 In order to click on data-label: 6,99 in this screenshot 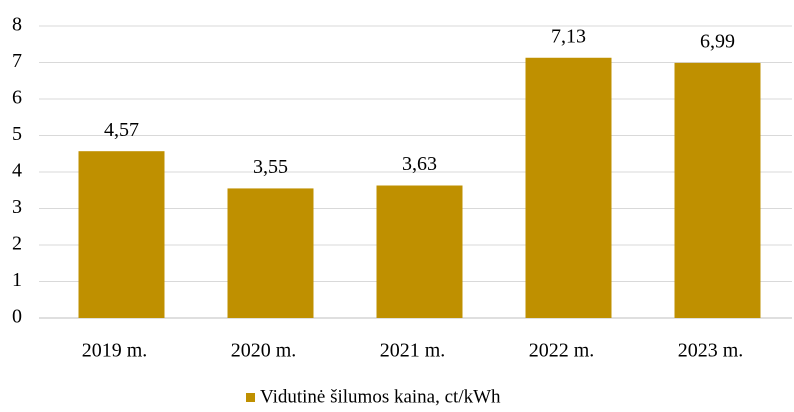, I will do `click(717, 41)`.